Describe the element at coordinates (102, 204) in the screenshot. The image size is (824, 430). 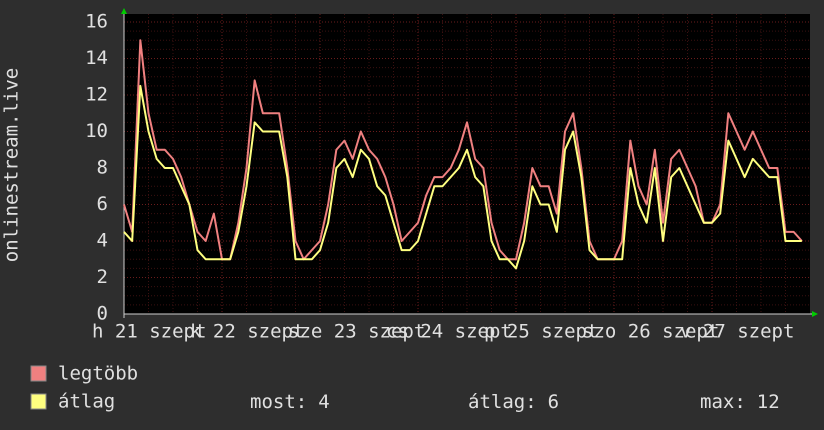
I see `y-tick-label: 6` at that location.